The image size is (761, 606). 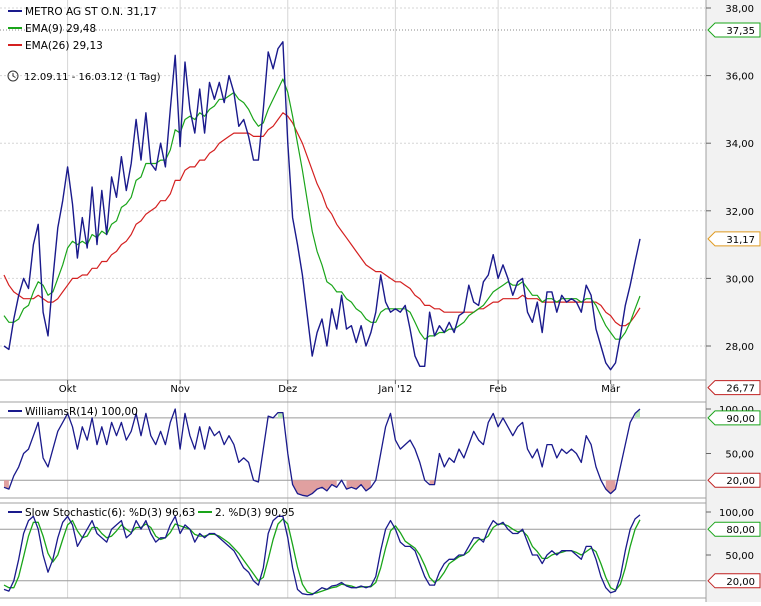 What do you see at coordinates (287, 389) in the screenshot?
I see `time-axis-label: Dez` at bounding box center [287, 389].